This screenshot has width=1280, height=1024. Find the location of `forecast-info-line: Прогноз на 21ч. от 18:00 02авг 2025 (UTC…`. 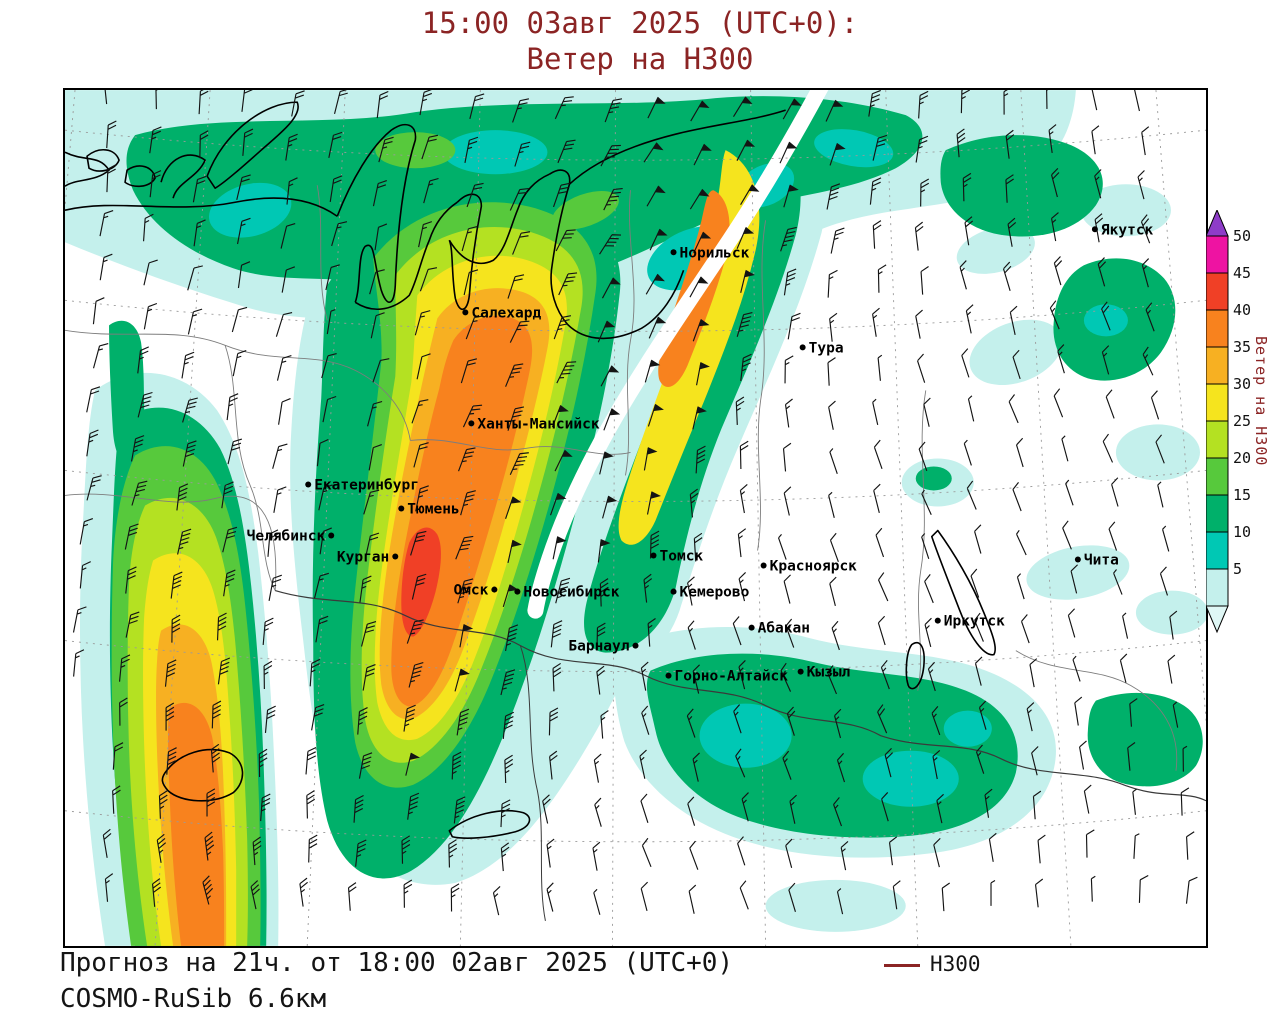

forecast-info-line: Прогноз на 21ч. от 18:00 02авг 2025 (UTC… is located at coordinates (397, 963).